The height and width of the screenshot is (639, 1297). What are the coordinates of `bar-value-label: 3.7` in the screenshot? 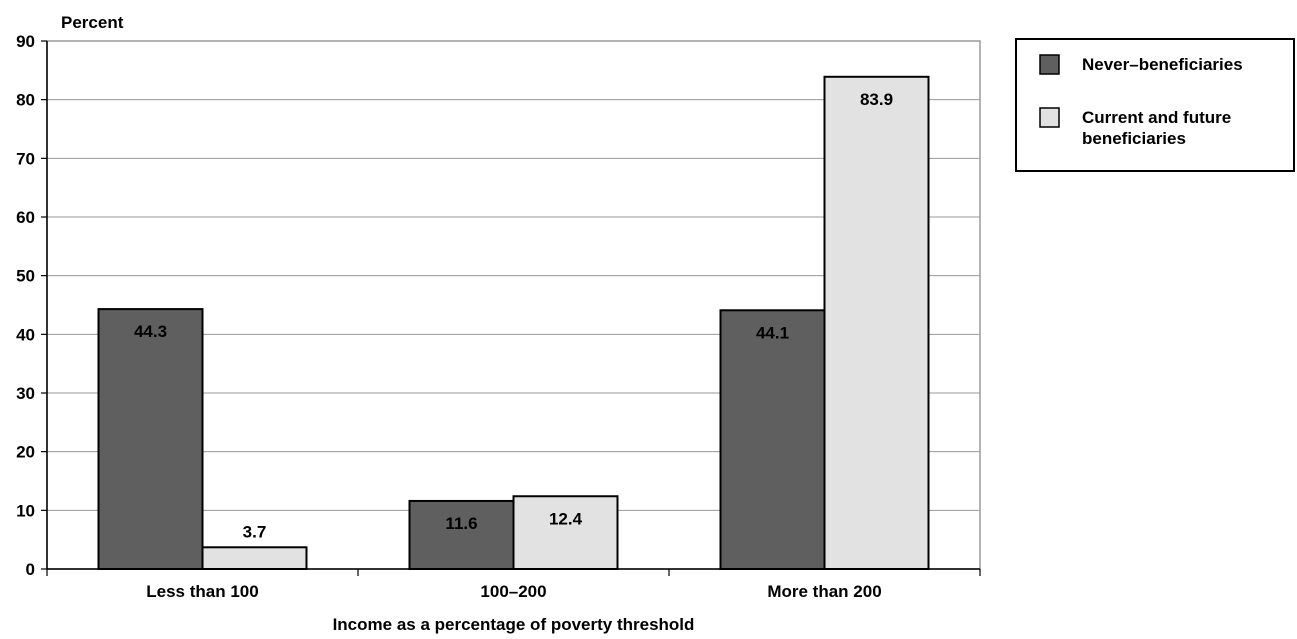 It's located at (255, 531).